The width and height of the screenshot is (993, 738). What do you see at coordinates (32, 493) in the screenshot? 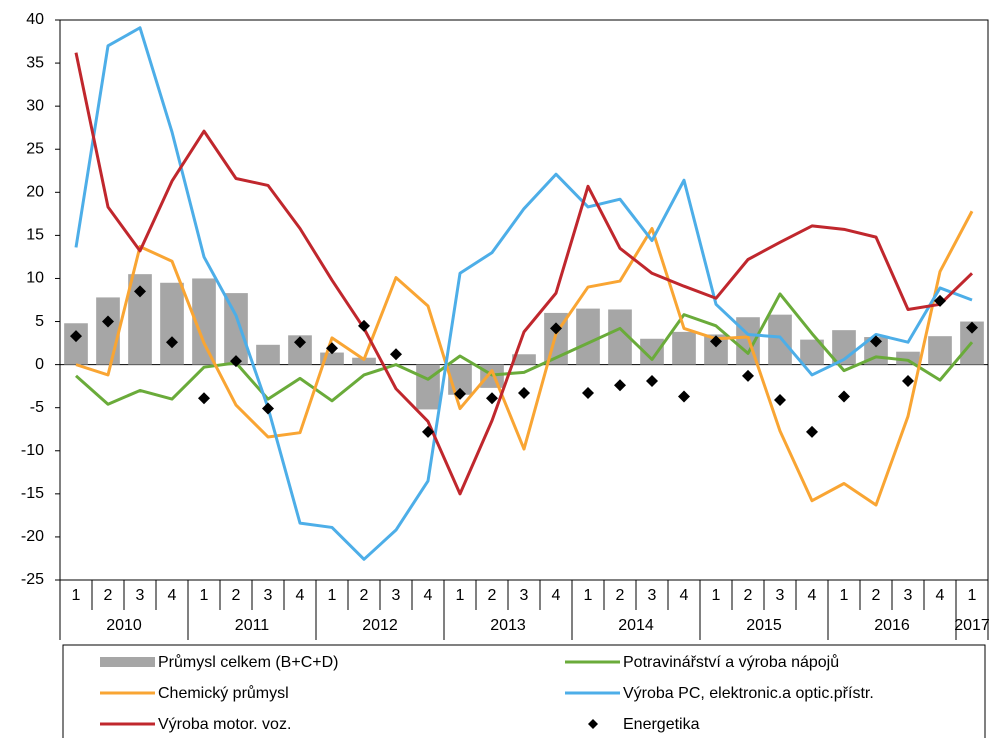
I see `y-tick-label: -15` at bounding box center [32, 493].